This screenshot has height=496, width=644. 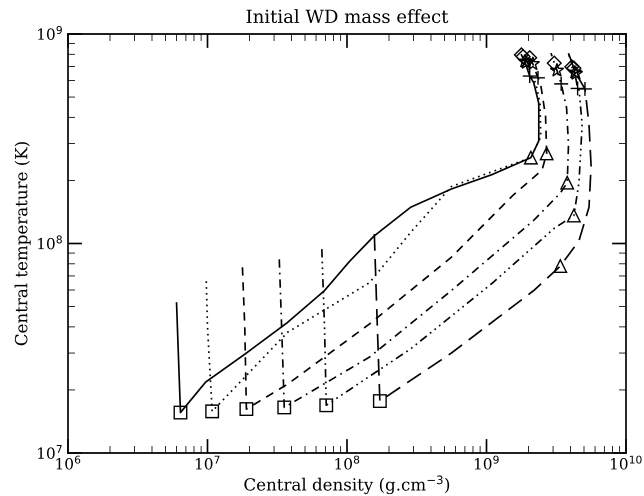 What do you see at coordinates (486, 463) in the screenshot?
I see `x-tick-label: 10$^{9}$` at bounding box center [486, 463].